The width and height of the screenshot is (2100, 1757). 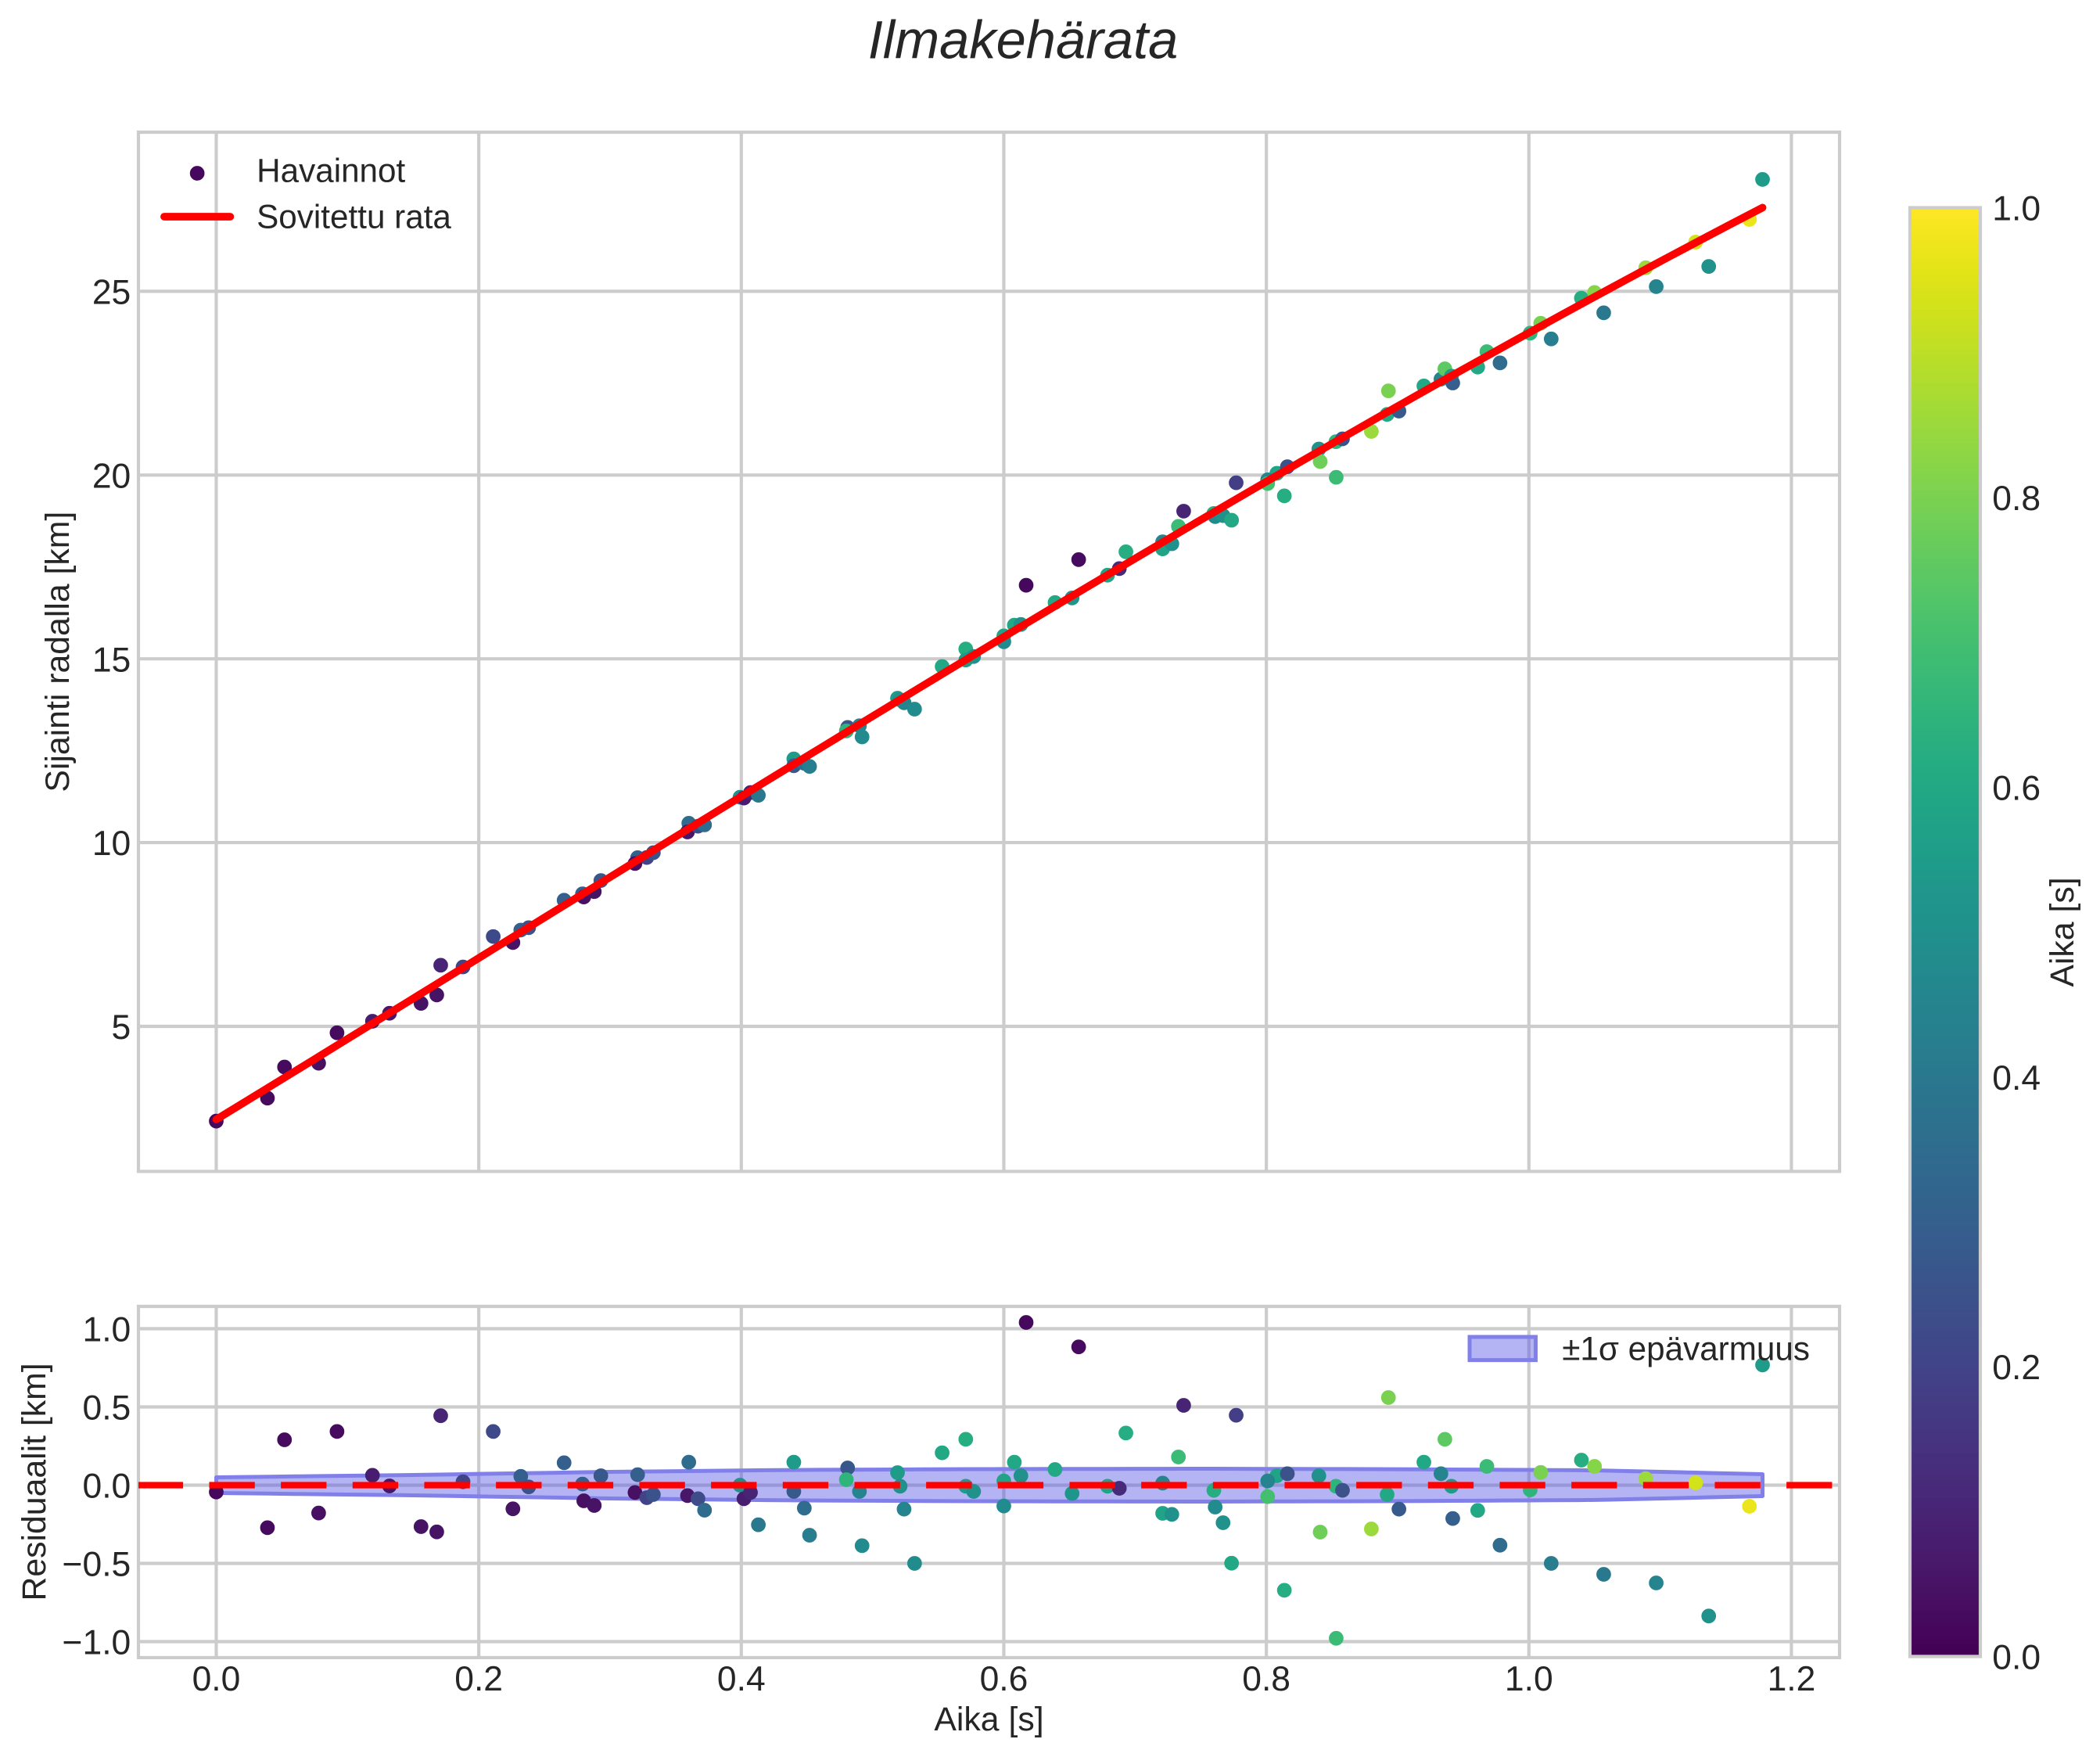 What do you see at coordinates (121, 1027) in the screenshot?
I see `svg-text: 5` at bounding box center [121, 1027].